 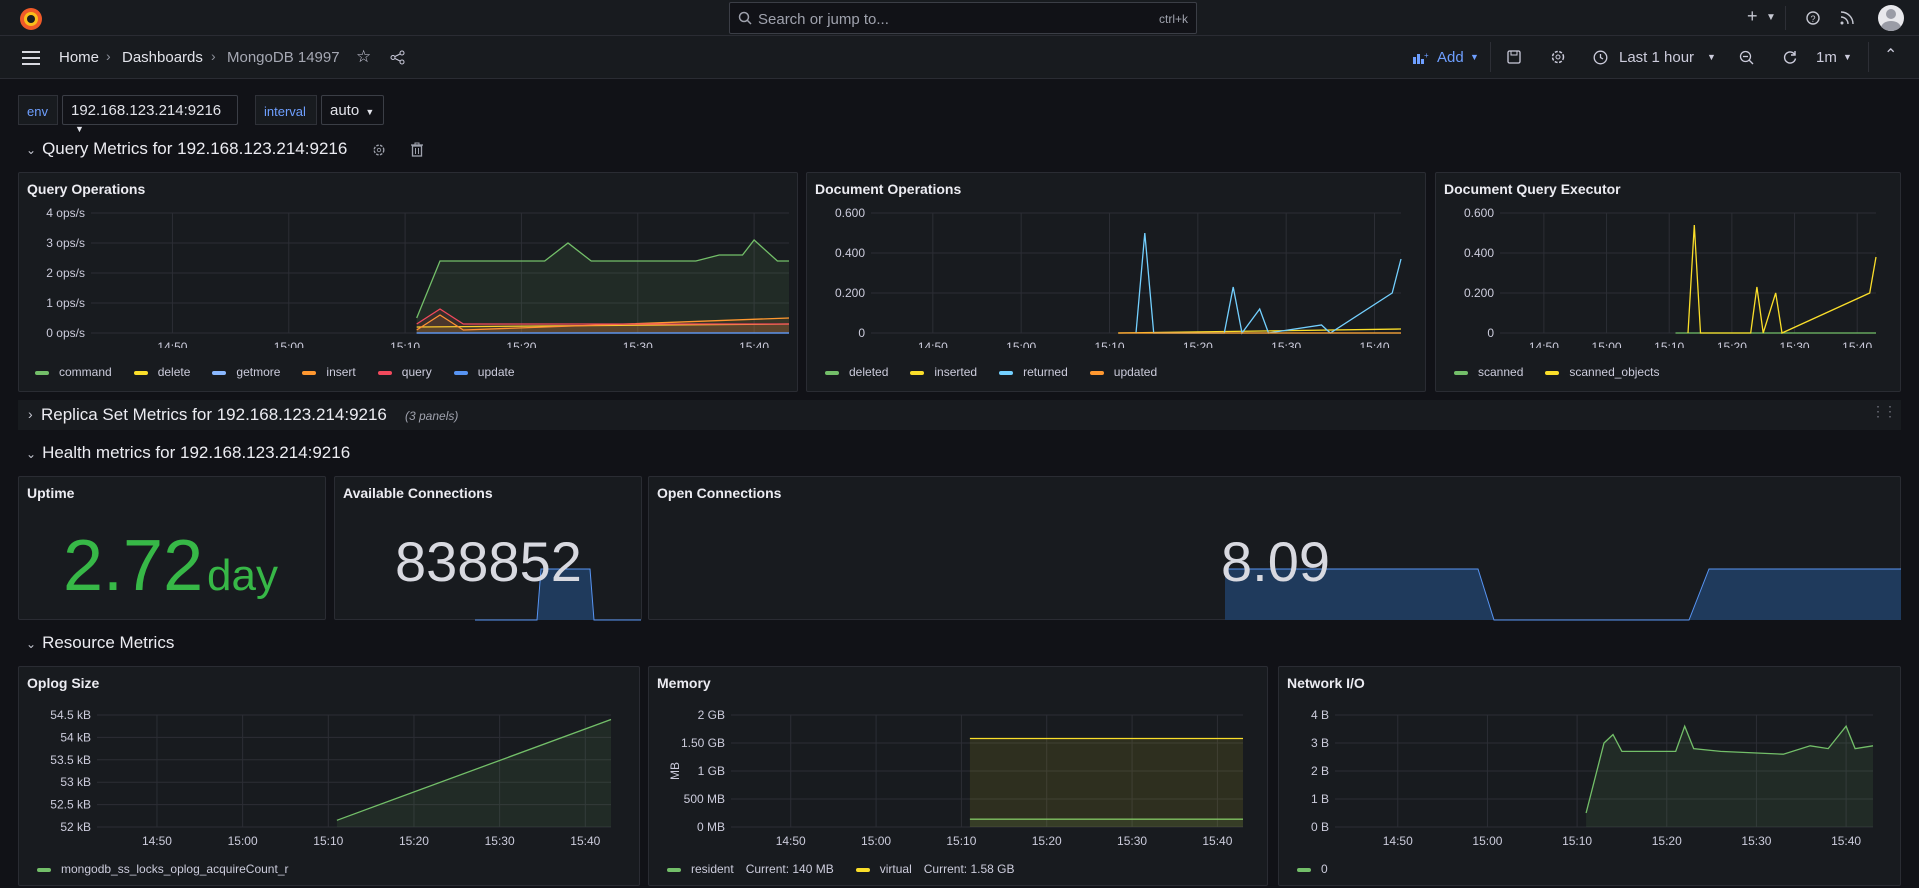 I want to click on row-title: Query Metrics for 192.168.123.214:9216, so click(x=195, y=148).